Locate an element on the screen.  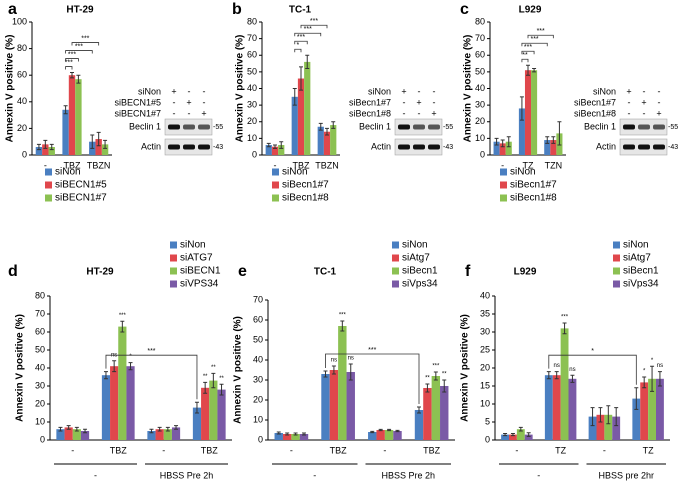
panel-letter: a is located at coordinates (12, 9).